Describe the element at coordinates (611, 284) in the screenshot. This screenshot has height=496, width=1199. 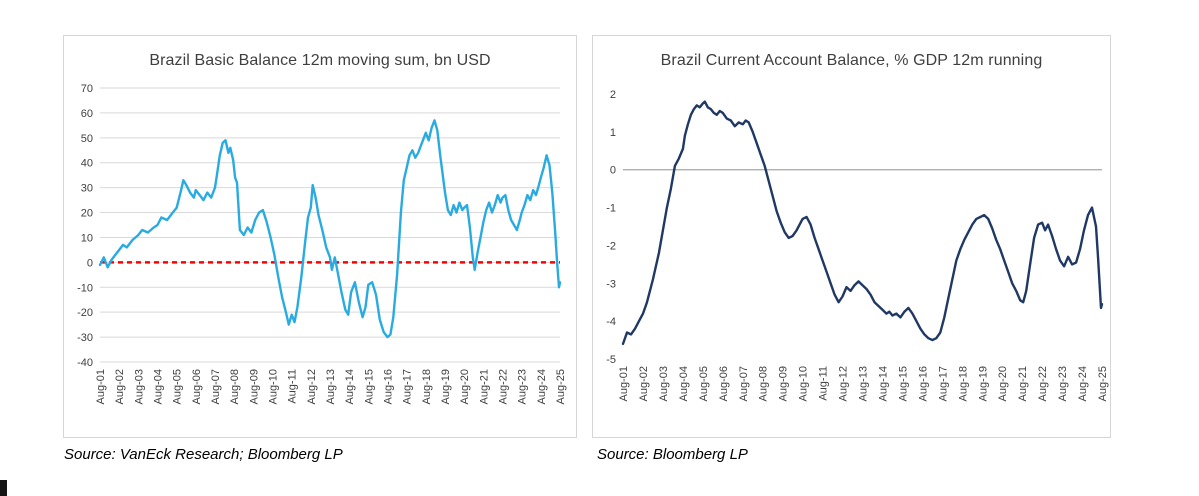
I see `svg-text: -3` at that location.